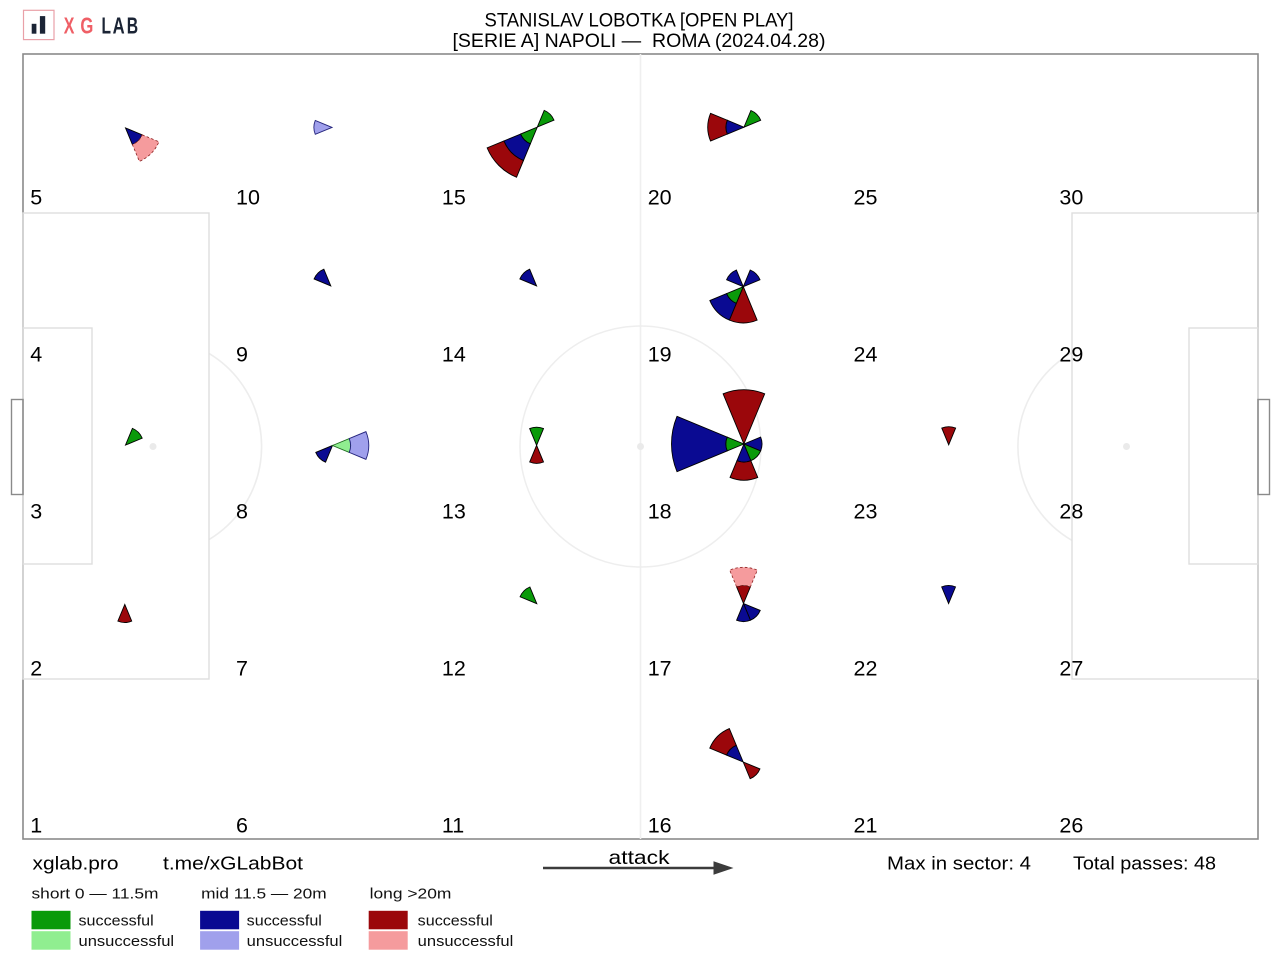  Describe the element at coordinates (242, 512) in the screenshot. I see `svg-text: 8` at that location.